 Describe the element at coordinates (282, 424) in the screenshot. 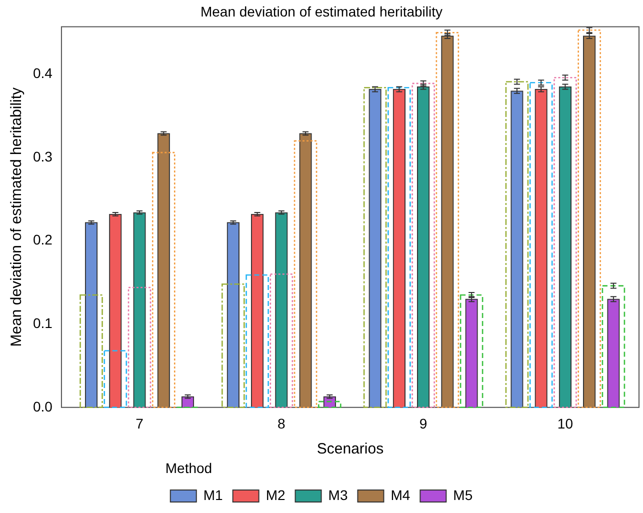

I see `x-tick-label: 8` at that location.